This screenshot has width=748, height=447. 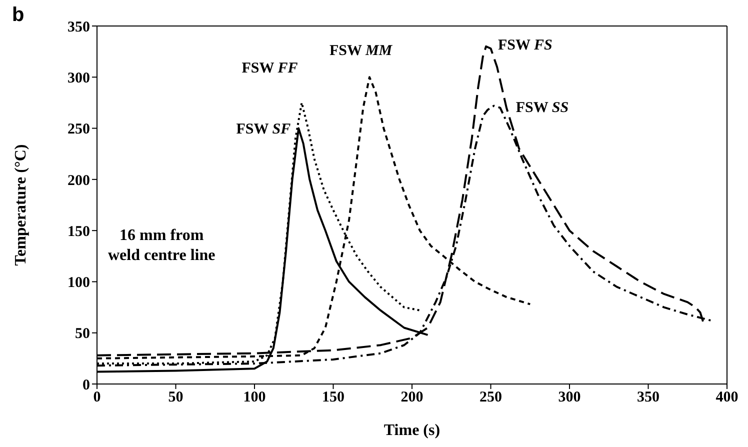 What do you see at coordinates (21, 205) in the screenshot?
I see `y-axis-title: Temperature (°C)` at bounding box center [21, 205].